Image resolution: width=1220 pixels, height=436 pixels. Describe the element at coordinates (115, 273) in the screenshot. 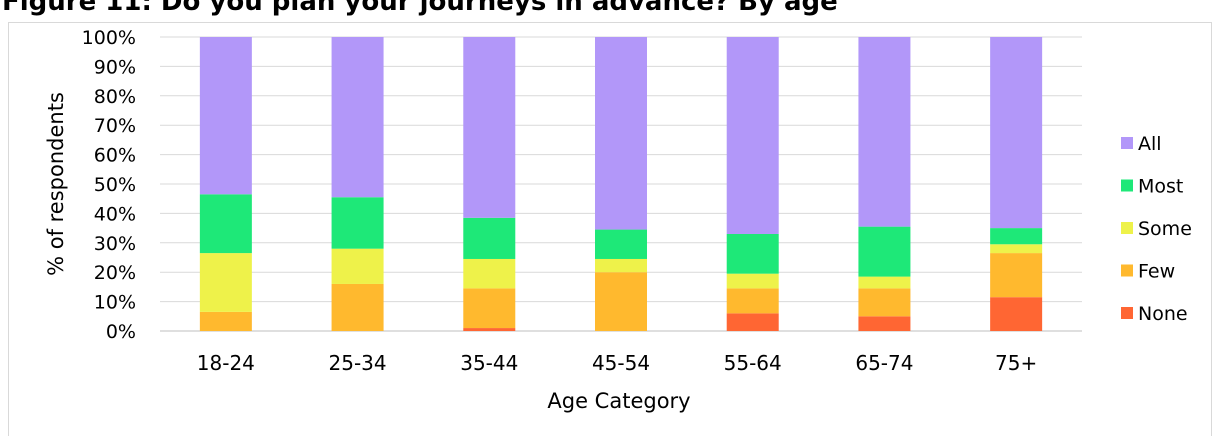

I see `y-tick-label: 20%` at that location.